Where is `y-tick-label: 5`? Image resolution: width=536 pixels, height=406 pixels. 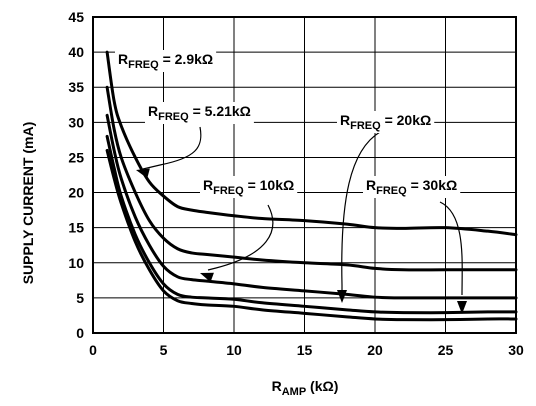
y-tick-label: 5 is located at coordinates (80, 298).